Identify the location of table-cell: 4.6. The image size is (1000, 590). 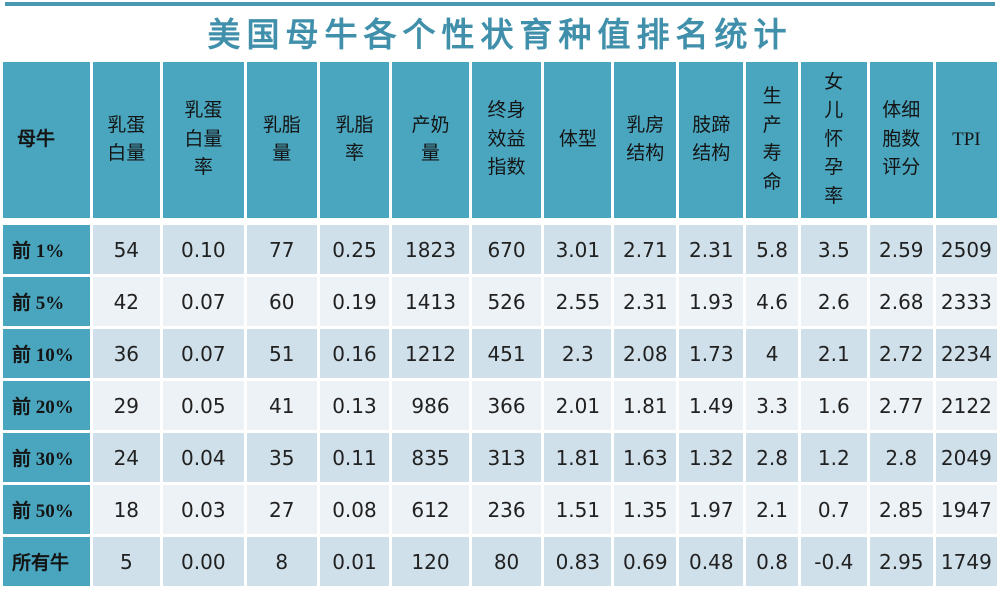
(772, 301).